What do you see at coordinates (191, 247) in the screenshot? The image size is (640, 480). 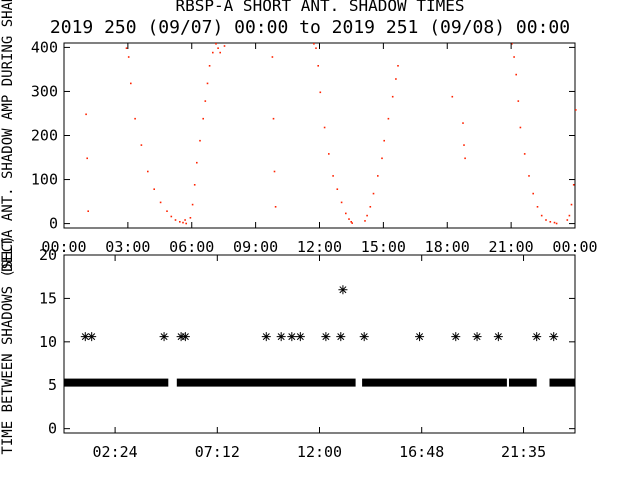 I see `top-x-tick-label: 06:00` at bounding box center [191, 247].